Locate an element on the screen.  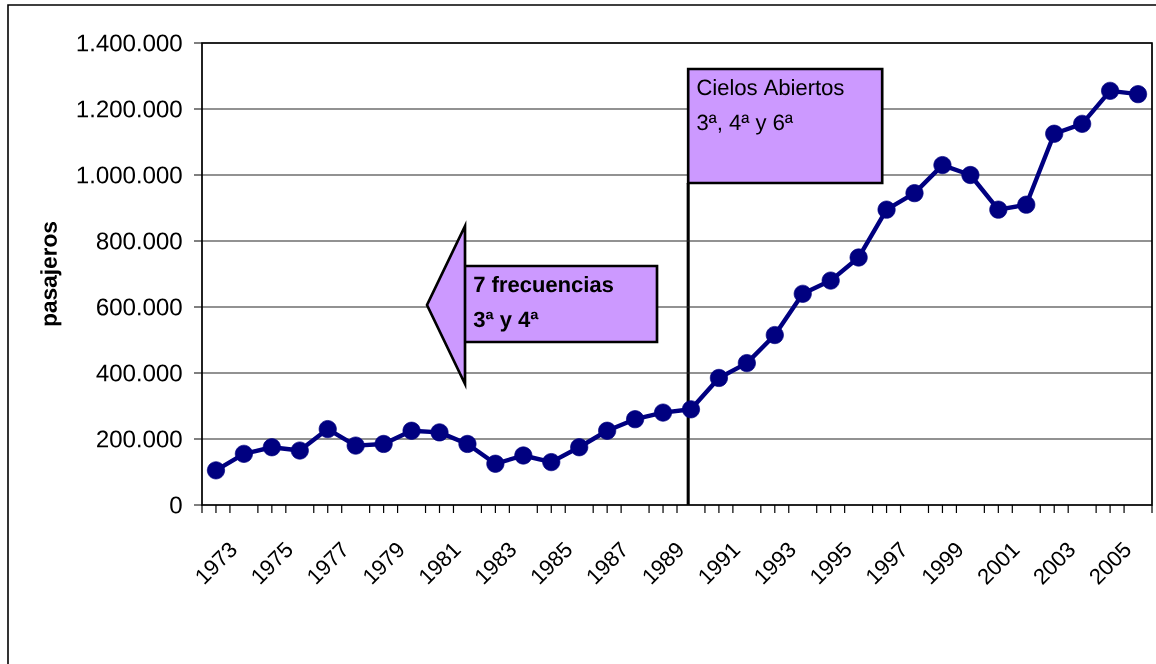
annotation: 7 frecuencias is located at coordinates (543, 284).